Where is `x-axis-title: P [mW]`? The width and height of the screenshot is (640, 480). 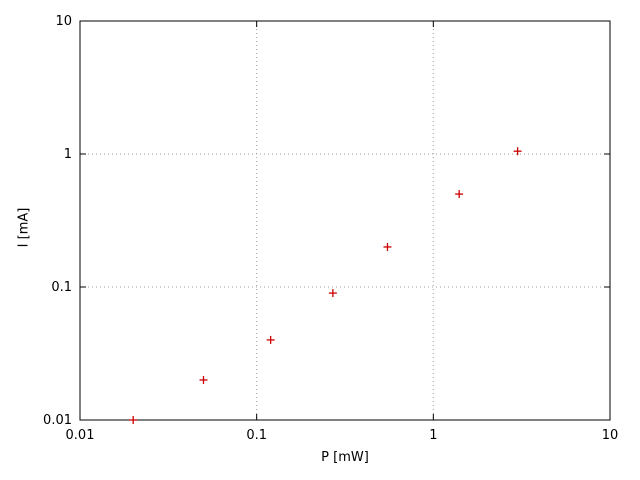
x-axis-title: P [mW] is located at coordinates (345, 457).